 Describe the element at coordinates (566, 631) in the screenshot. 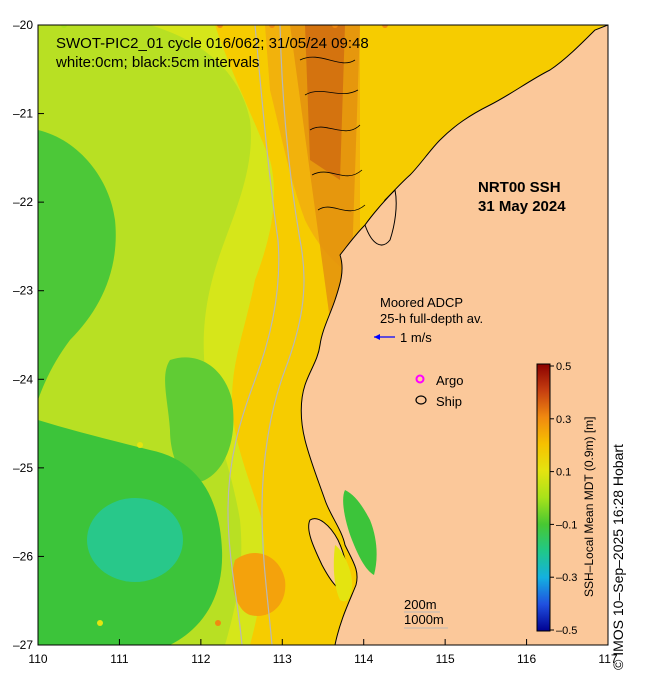

I see `colorbar-tick-label: –0.5` at that location.